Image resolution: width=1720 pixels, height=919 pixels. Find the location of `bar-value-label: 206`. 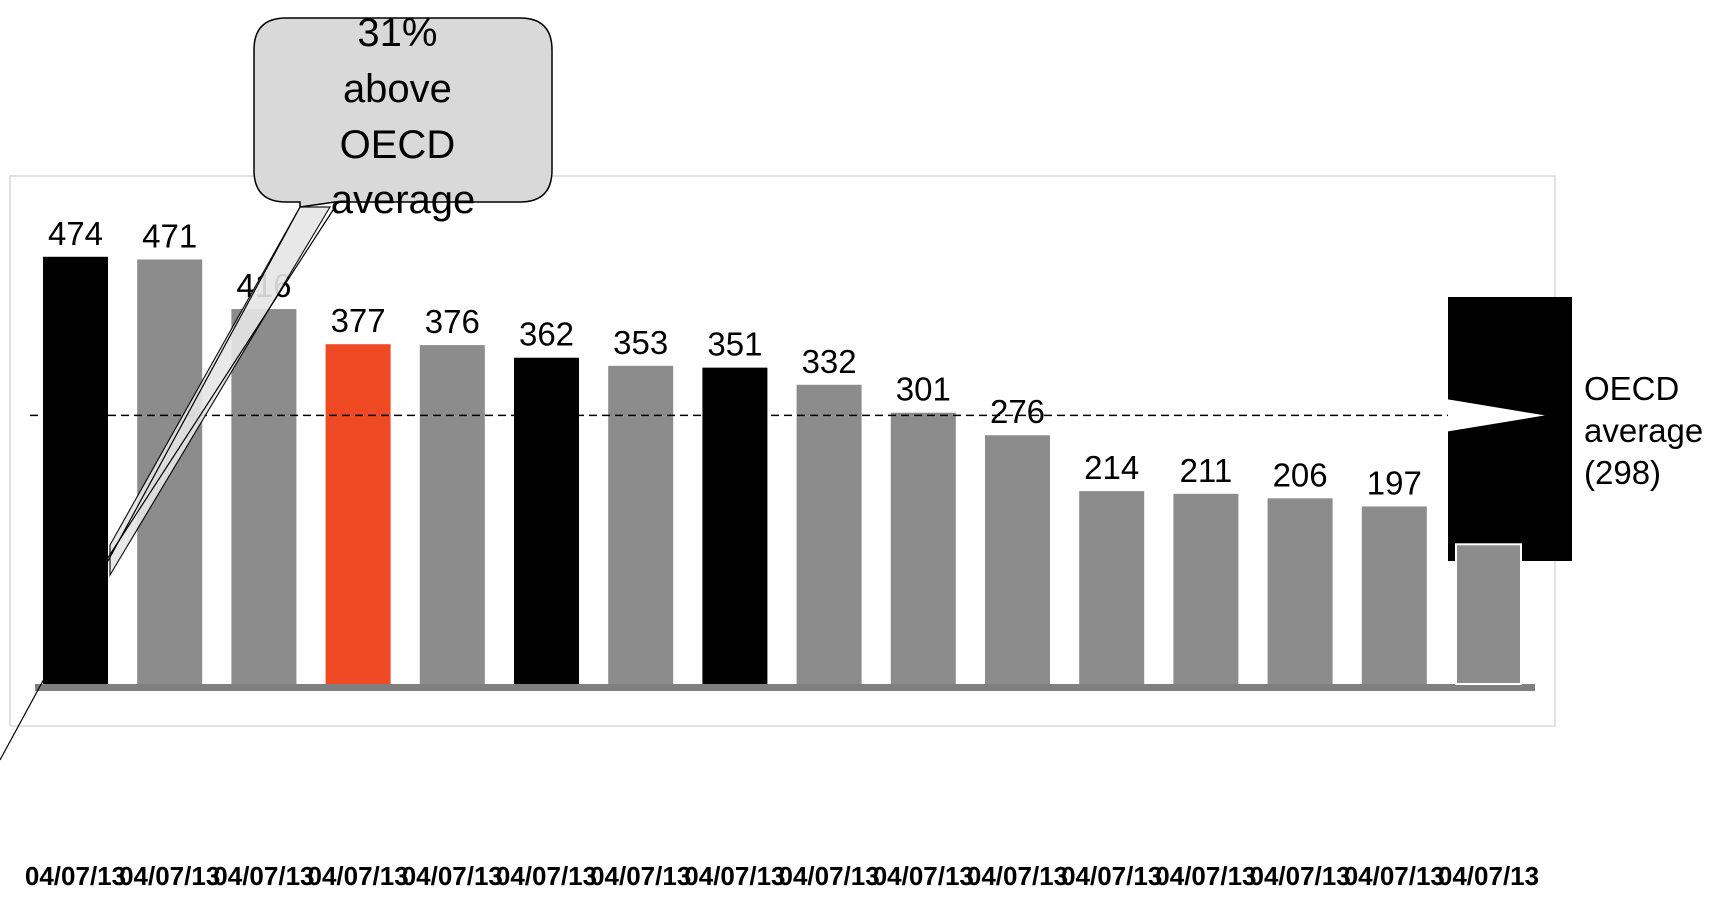

bar-value-label: 206 is located at coordinates (1300, 474).